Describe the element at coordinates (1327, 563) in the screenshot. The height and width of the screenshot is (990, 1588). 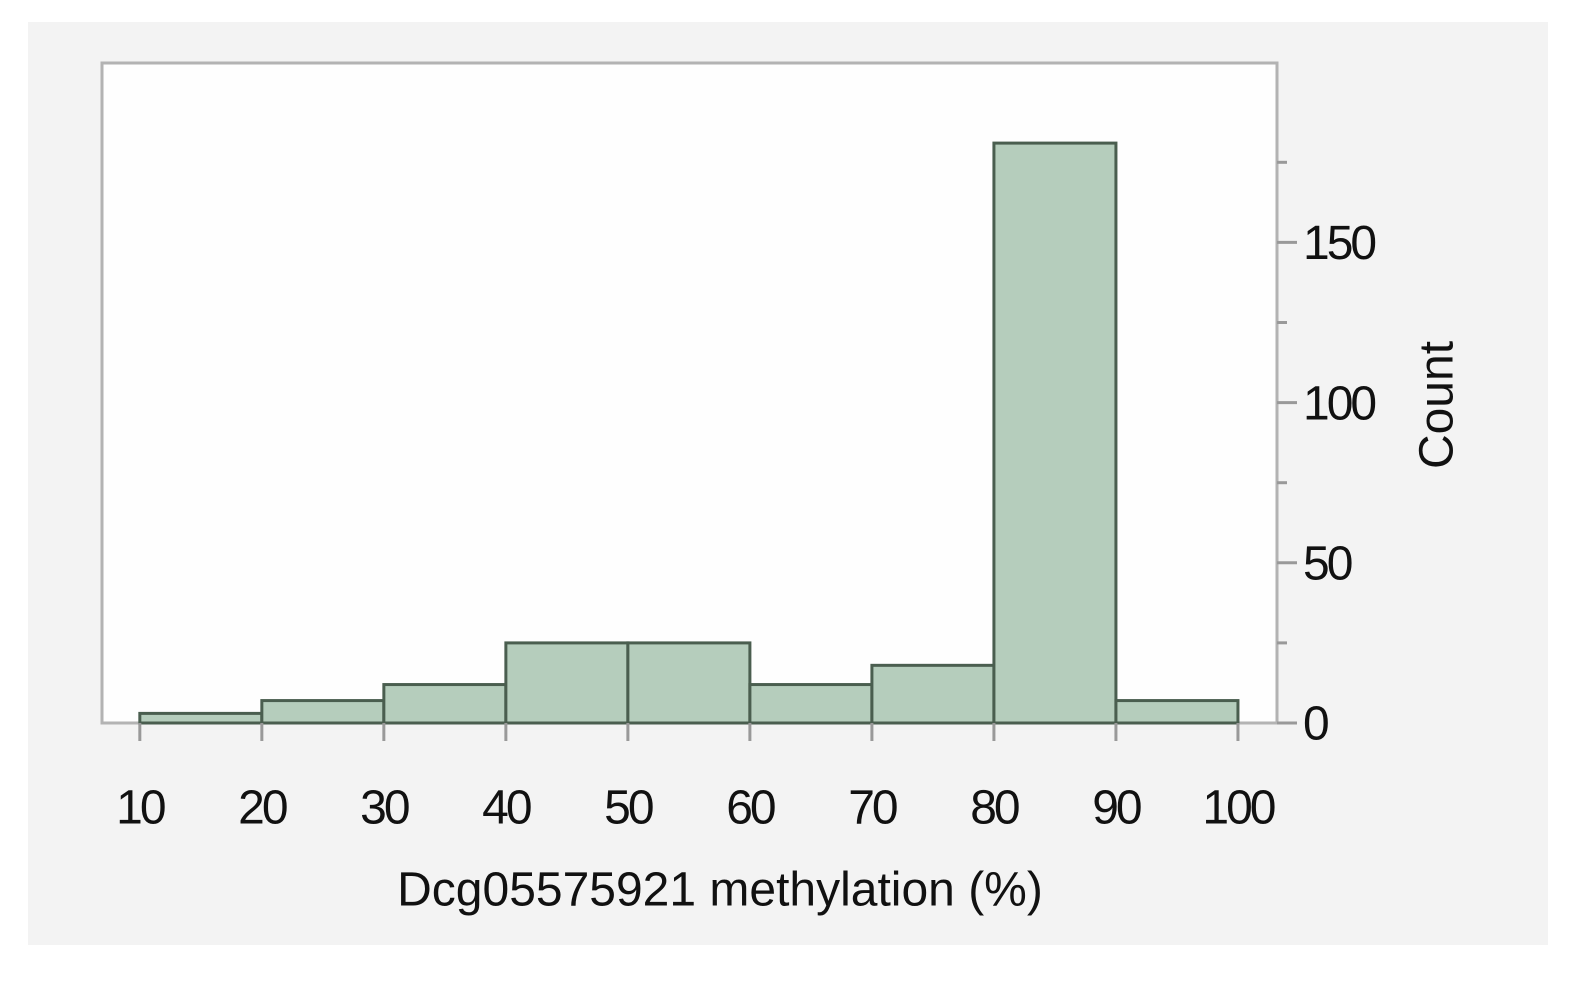
I see `y-tick-label: 50` at that location.